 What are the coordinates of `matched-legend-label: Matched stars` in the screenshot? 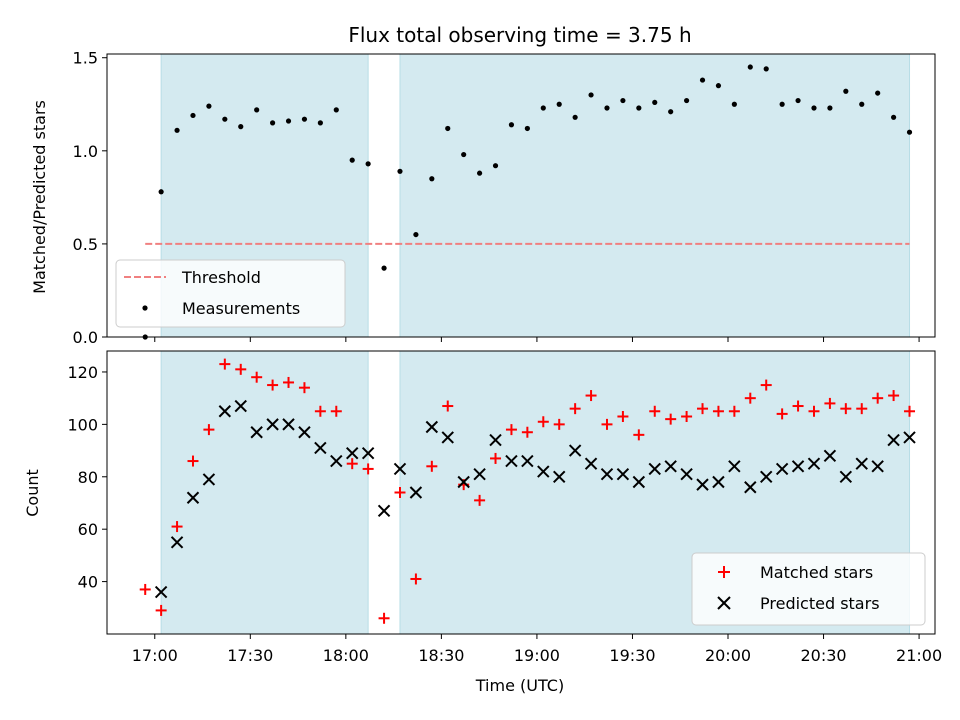 It's located at (816, 572).